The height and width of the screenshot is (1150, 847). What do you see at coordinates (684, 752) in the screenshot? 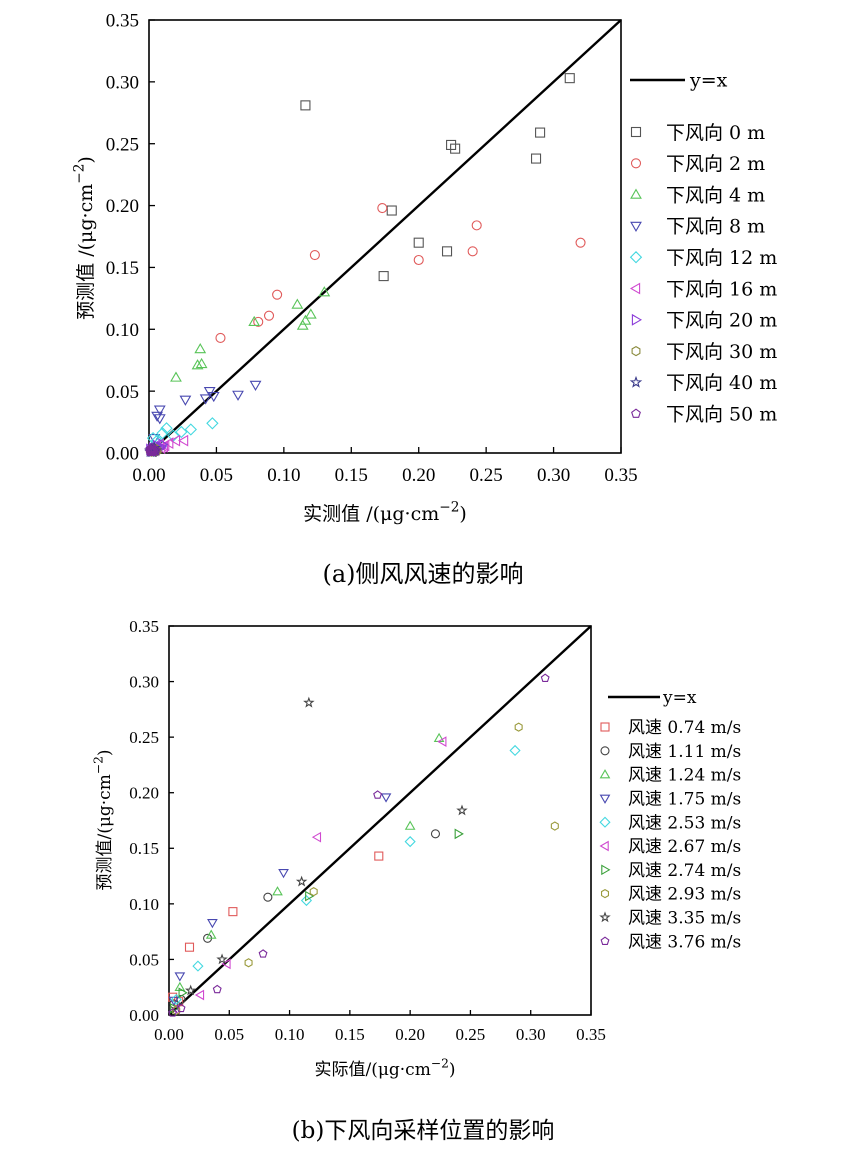
I see `legend-entry: 风速 1.11 m/s` at bounding box center [684, 752].